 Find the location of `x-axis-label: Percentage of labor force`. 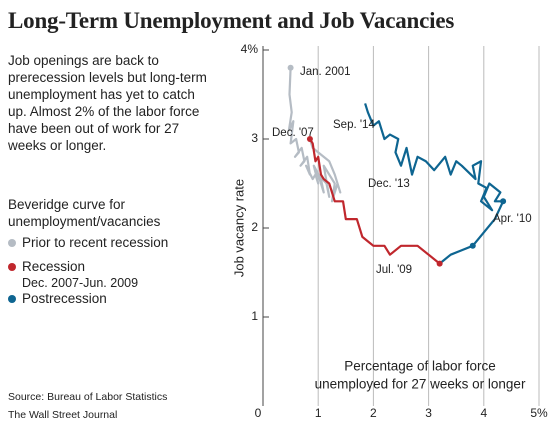

x-axis-label: Percentage of labor force is located at coordinates (420, 366).